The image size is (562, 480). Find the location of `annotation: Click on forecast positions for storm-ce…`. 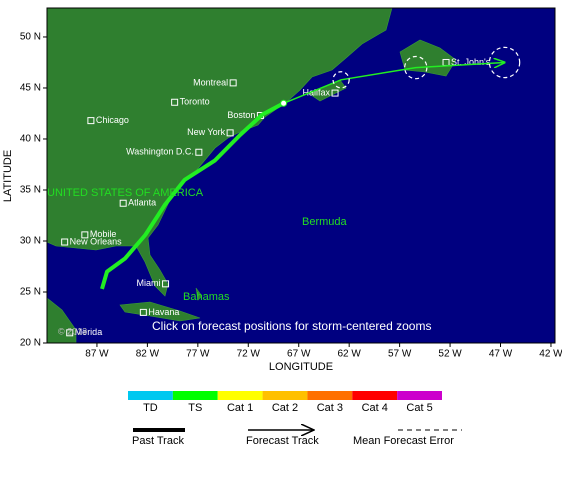

annotation: Click on forecast positions for storm-ce… is located at coordinates (291, 326).